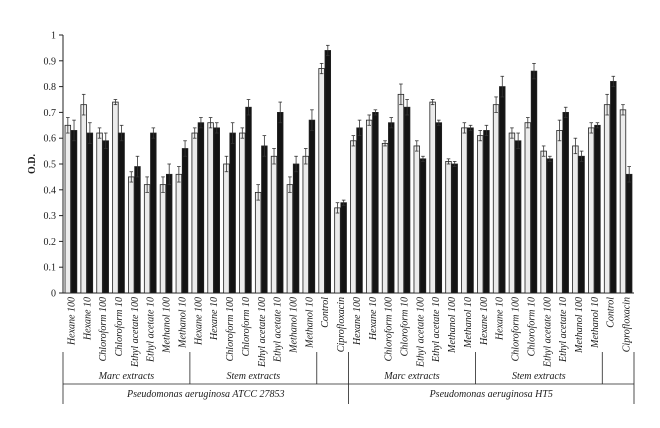 This screenshot has height=428, width=660. Describe the element at coordinates (627, 324) in the screenshot. I see `category-label: Ciprofloxacin` at that location.